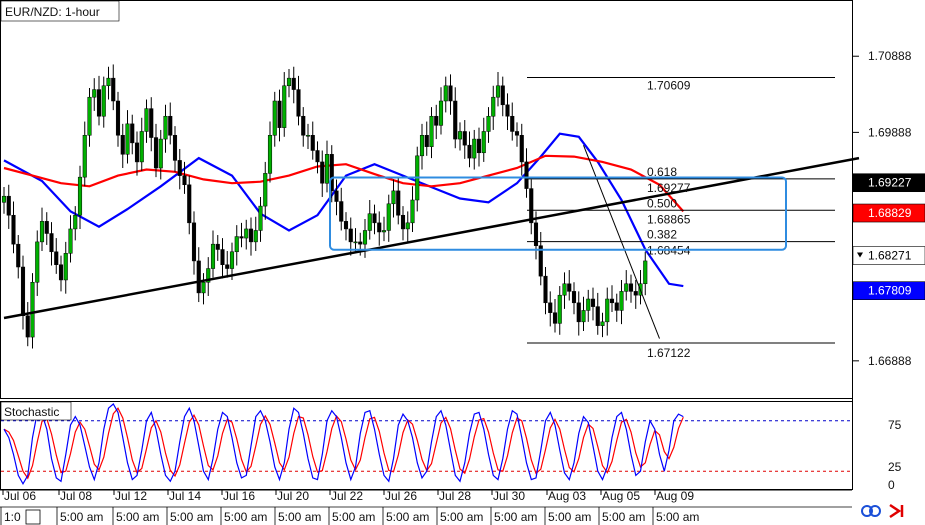 The image size is (925, 525). I want to click on date-tick-label: Jul 26, so click(401, 496).